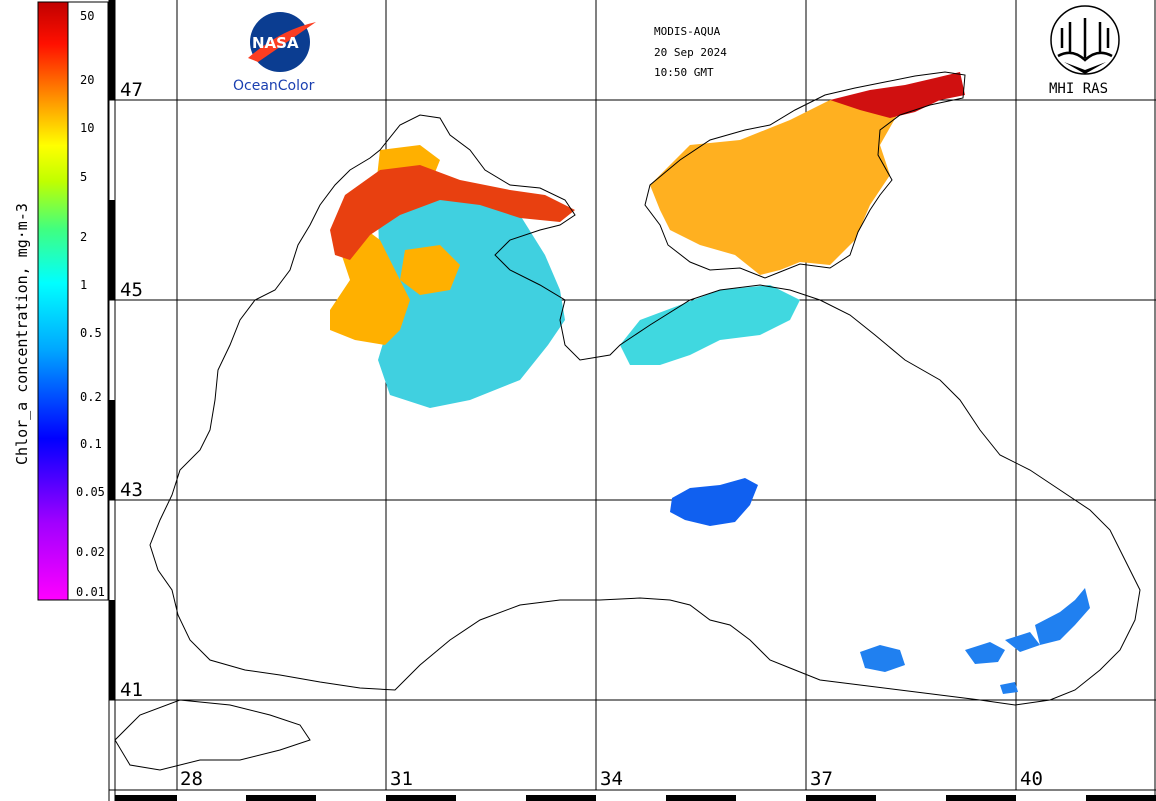  Describe the element at coordinates (87, 128) in the screenshot. I see `colorbar-tick: 10` at that location.